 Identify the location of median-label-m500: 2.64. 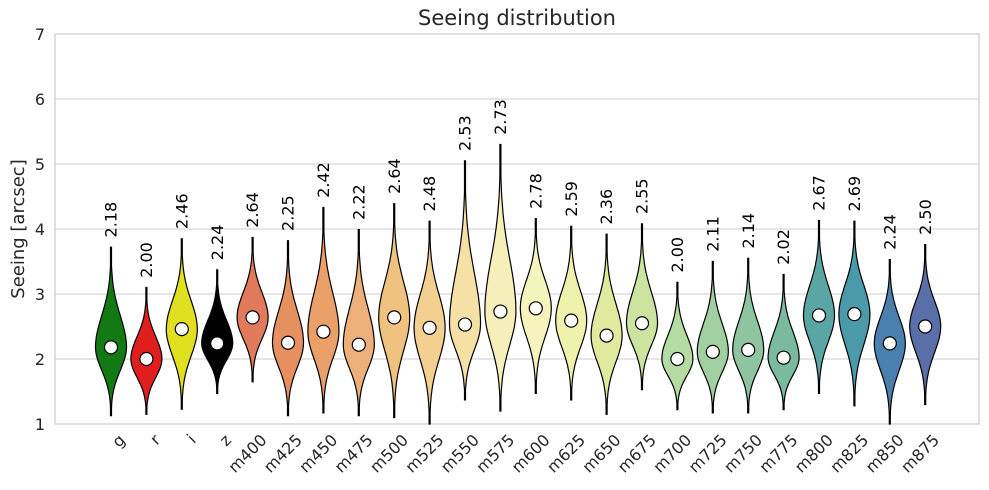
(394, 176).